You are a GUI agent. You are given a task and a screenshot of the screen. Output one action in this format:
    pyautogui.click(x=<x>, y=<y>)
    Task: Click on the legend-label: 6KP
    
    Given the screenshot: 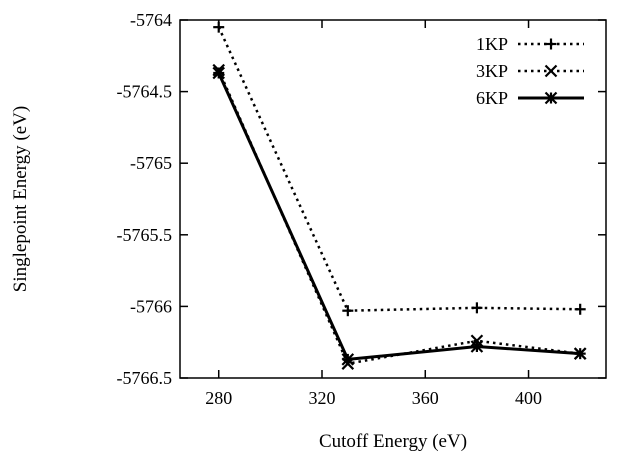 What is the action you would take?
    pyautogui.click(x=492, y=98)
    